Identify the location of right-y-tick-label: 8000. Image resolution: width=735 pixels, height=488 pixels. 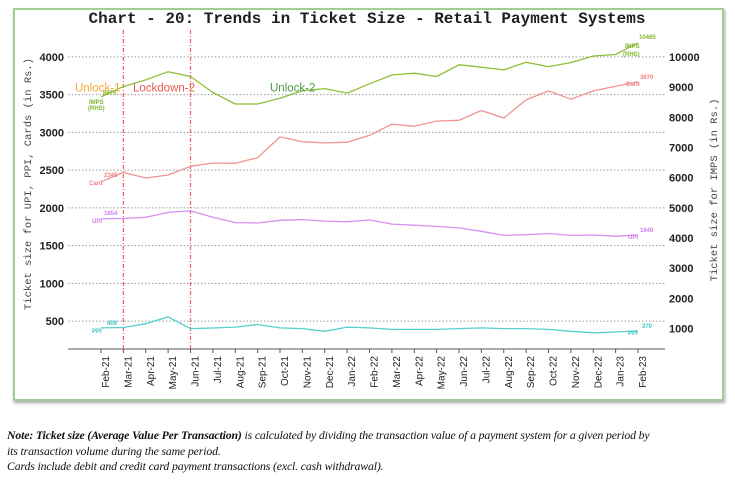
(681, 118).